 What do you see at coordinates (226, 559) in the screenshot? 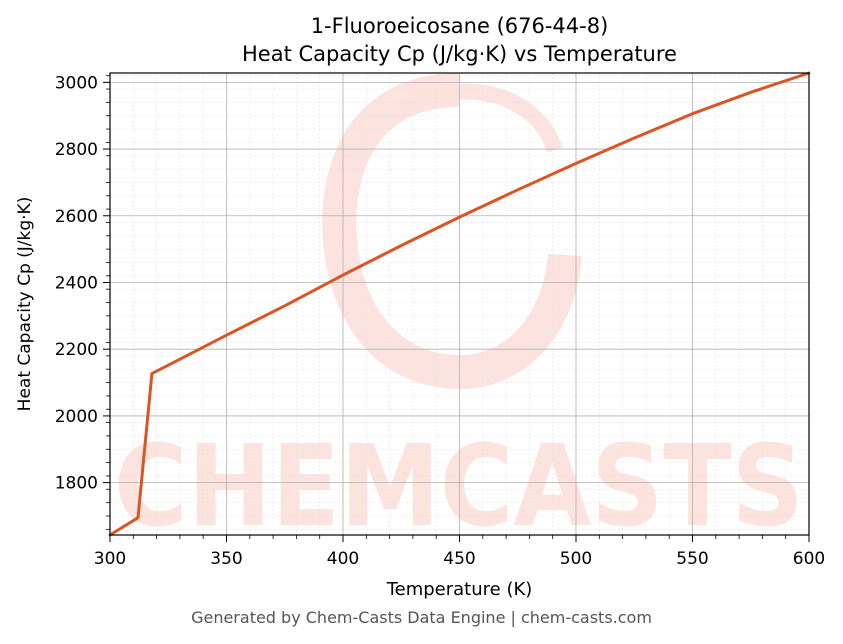
I see `x-tick-label: 350` at bounding box center [226, 559].